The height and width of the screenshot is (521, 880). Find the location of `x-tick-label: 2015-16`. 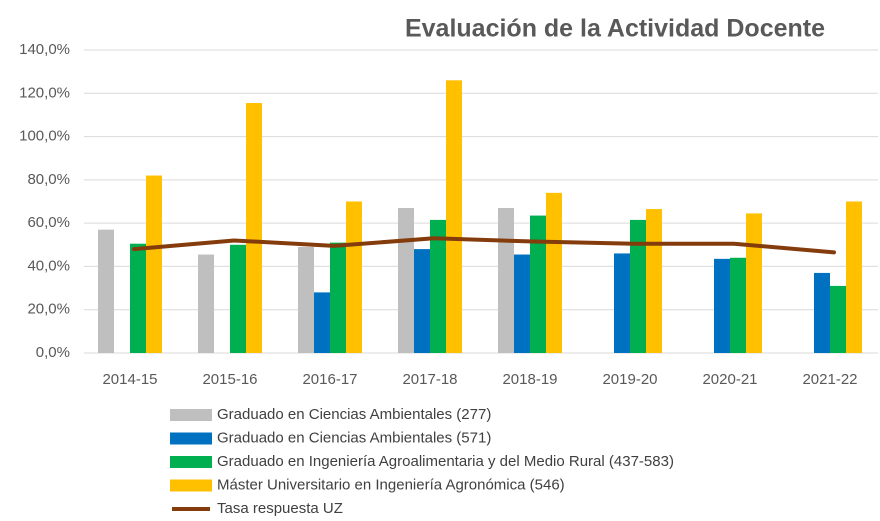

x-tick-label: 2015-16 is located at coordinates (229, 379).